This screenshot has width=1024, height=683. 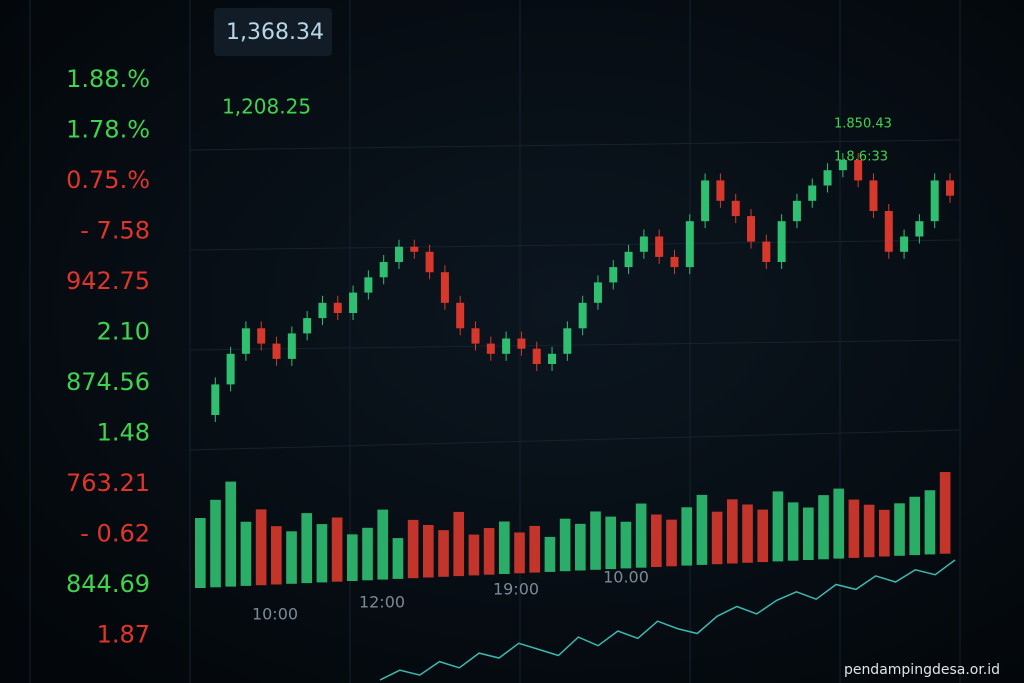 What do you see at coordinates (108, 382) in the screenshot?
I see `watchlist-value: 874.56` at bounding box center [108, 382].